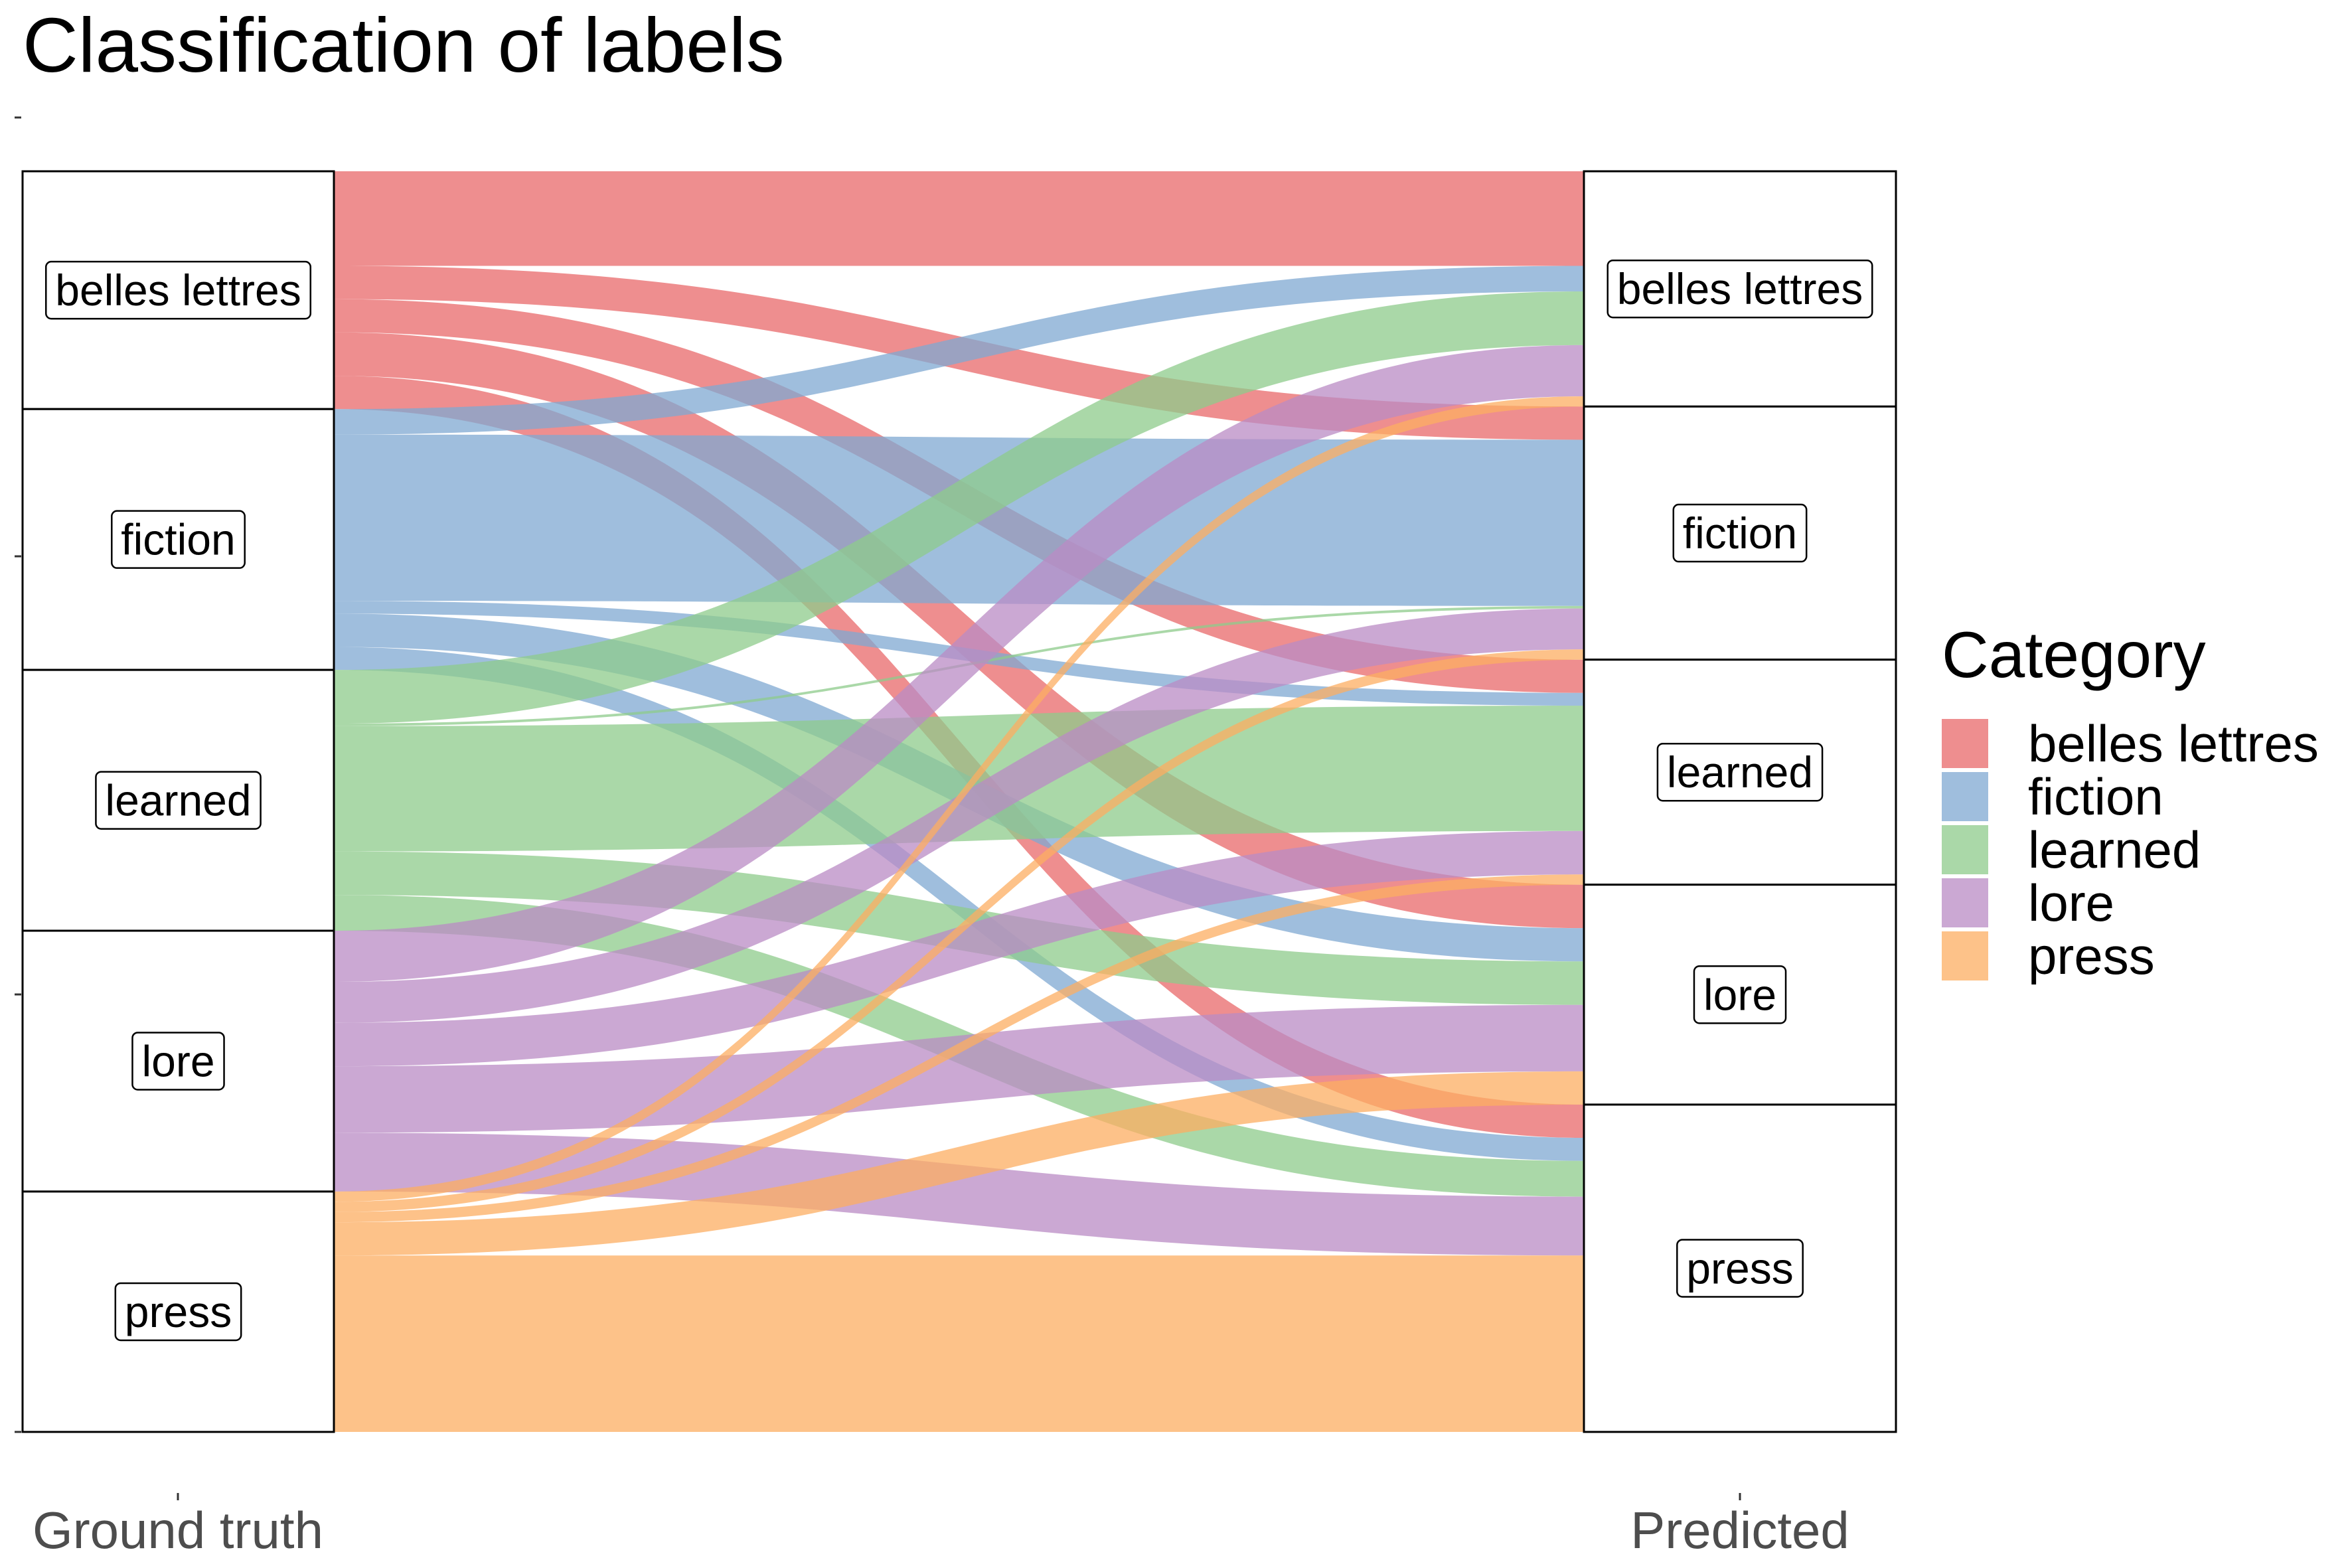  I want to click on stratum-label-box-predicted-belles-lettres, so click(1740, 289).